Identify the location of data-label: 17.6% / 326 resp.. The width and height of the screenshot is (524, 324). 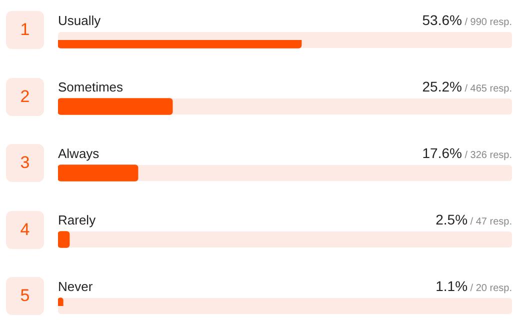
(467, 153).